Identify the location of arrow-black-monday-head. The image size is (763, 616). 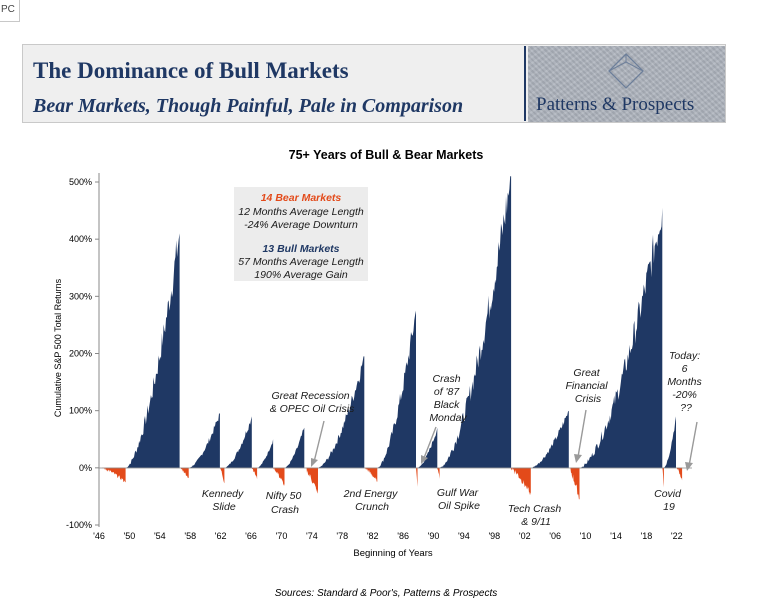
(424, 459).